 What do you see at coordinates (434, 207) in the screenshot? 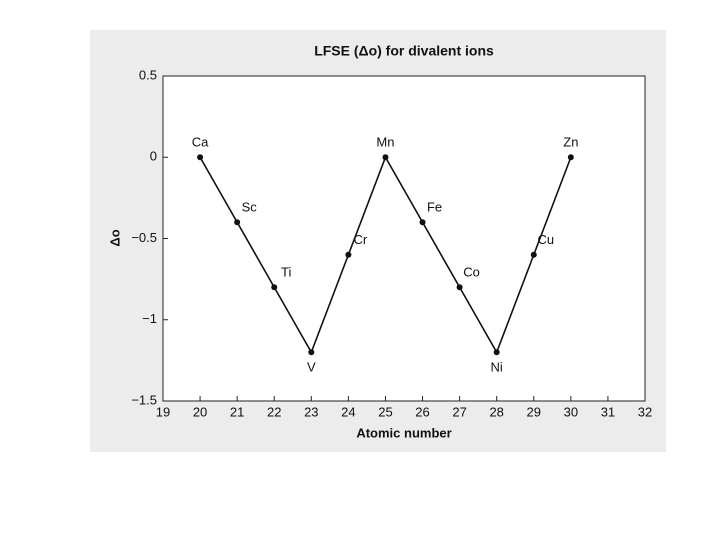
I see `point-label: Fe` at bounding box center [434, 207].